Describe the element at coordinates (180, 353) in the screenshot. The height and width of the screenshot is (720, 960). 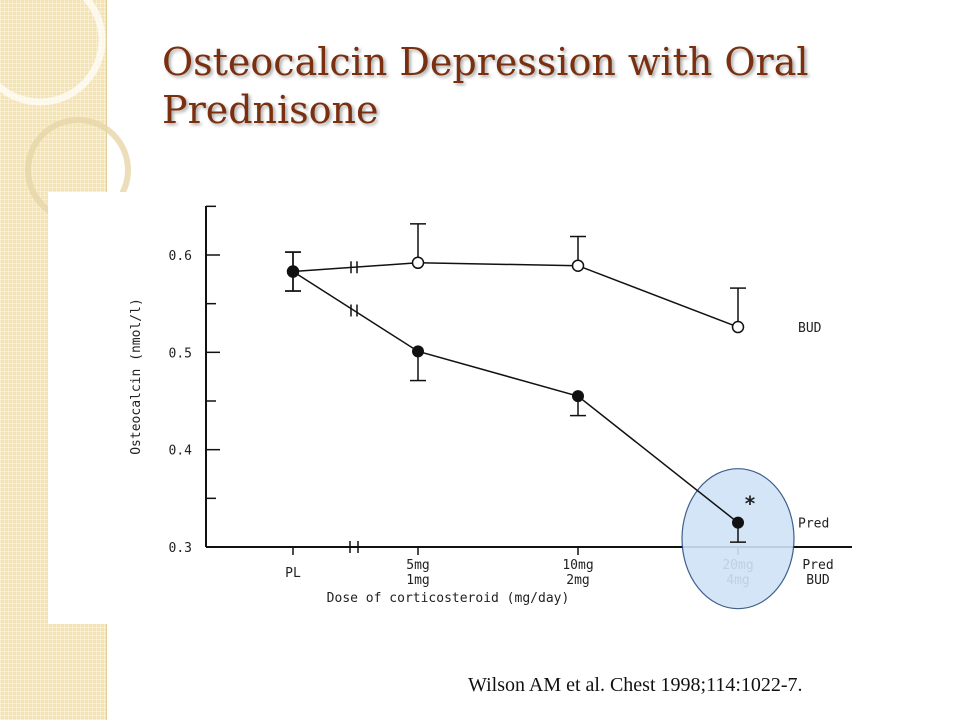
I see `y-tick-label-2: 0.5` at that location.